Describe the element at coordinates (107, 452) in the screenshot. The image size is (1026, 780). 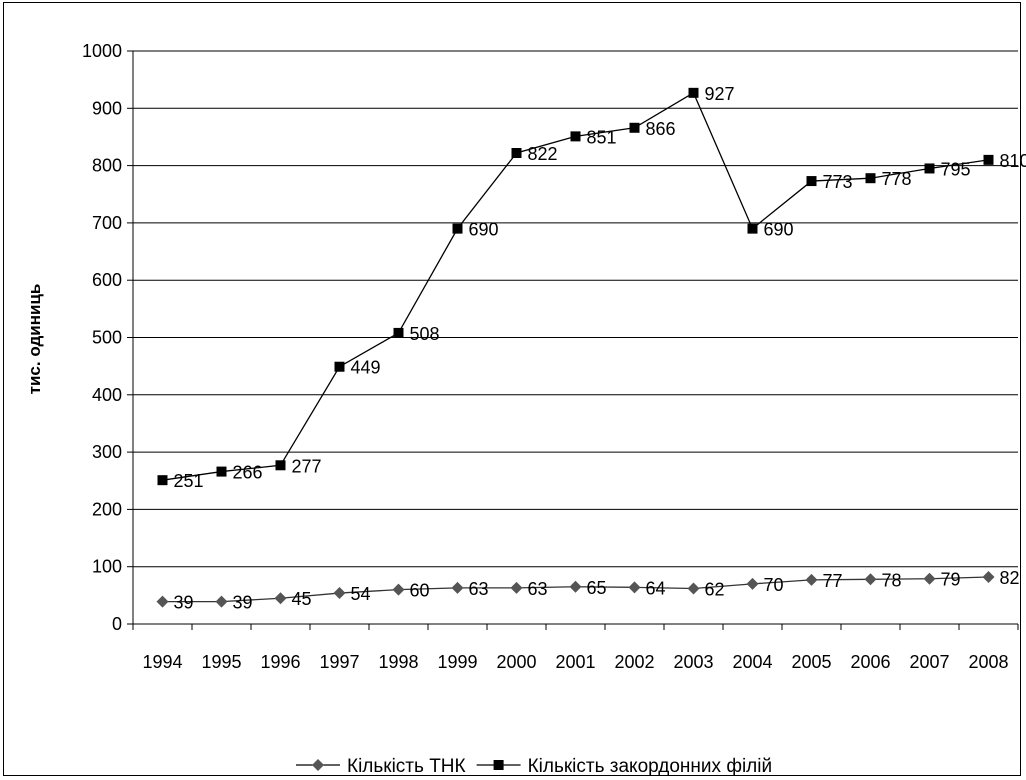
I see `y-tick-label: 300` at that location.